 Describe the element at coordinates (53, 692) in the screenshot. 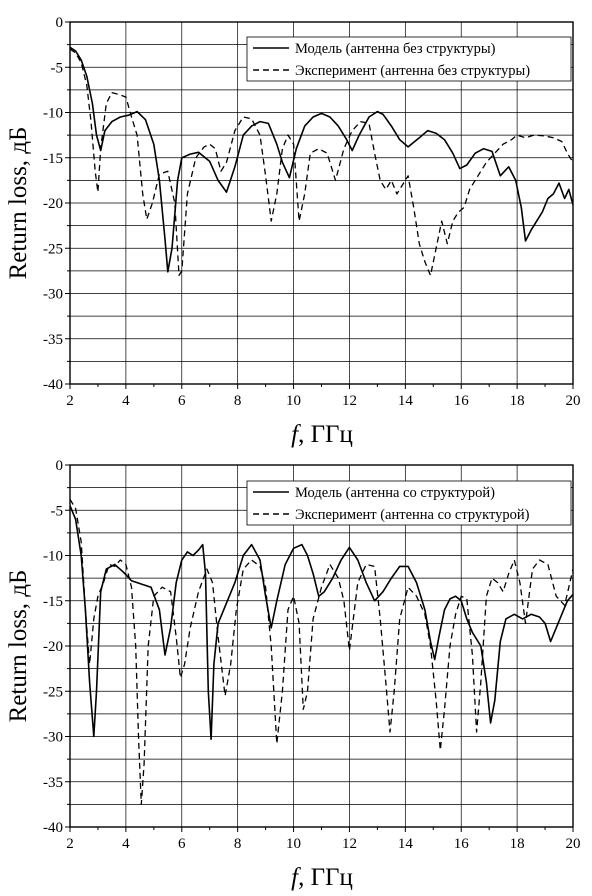

I see `chart-bottom-ytick-label: -25` at that location.